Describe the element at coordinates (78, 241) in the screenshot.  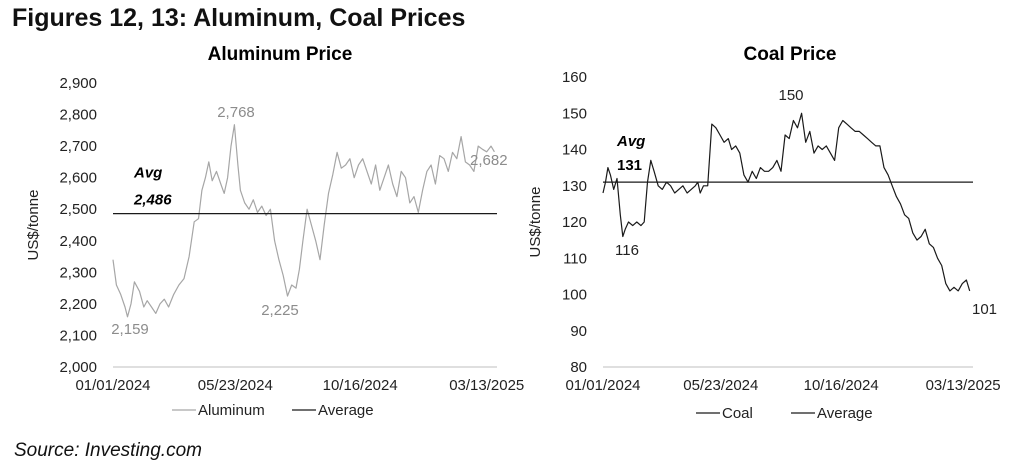
I see `y-tick-label: 2,400` at that location.